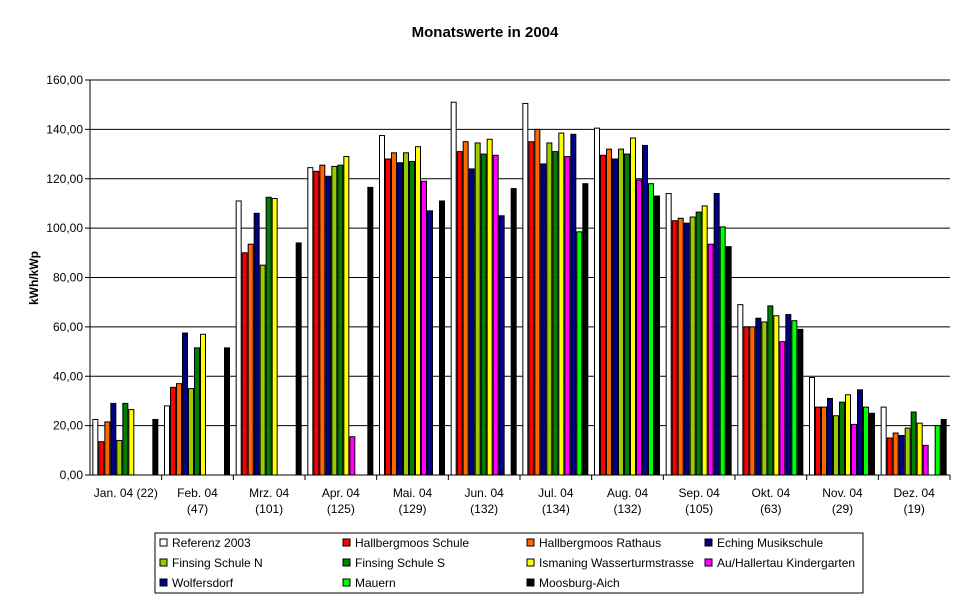 This screenshot has height=604, width=970. Describe the element at coordinates (485, 32) in the screenshot. I see `chart-title: Monatswerte in 2004` at that location.